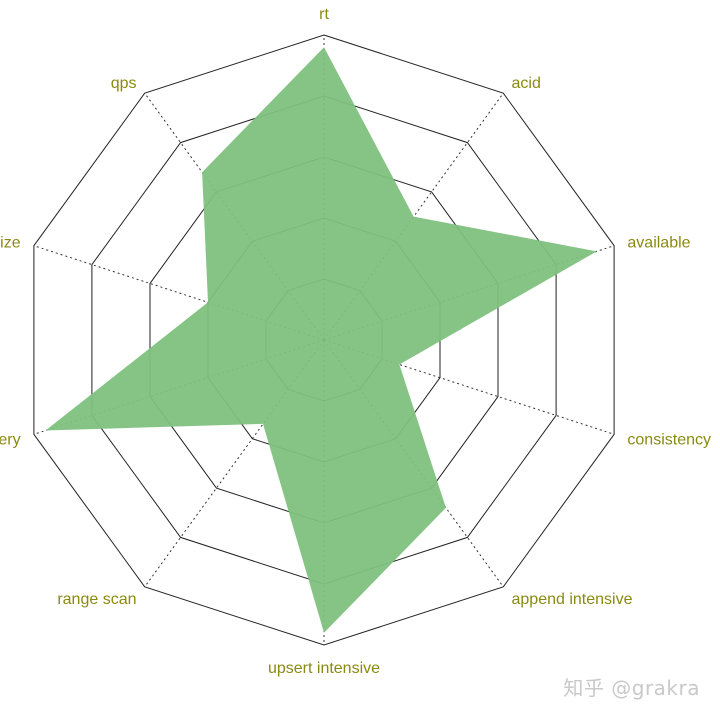 The height and width of the screenshot is (717, 720). I want to click on watermark: 知乎 @grakra, so click(631, 688).